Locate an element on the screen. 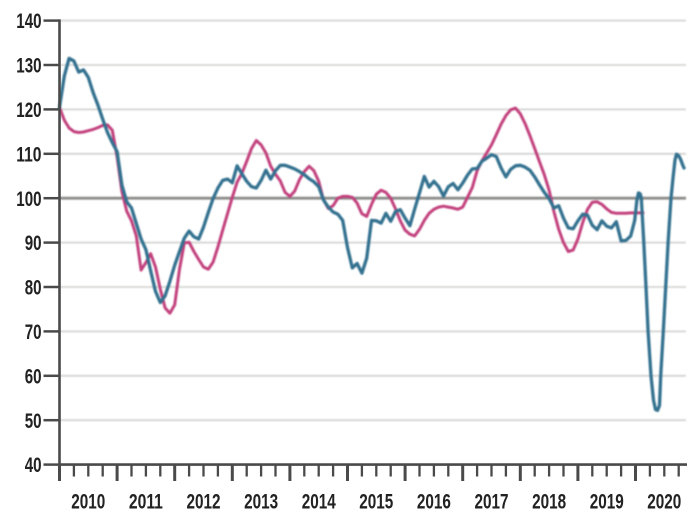 The width and height of the screenshot is (700, 525). svg-text: 2015 is located at coordinates (376, 502).